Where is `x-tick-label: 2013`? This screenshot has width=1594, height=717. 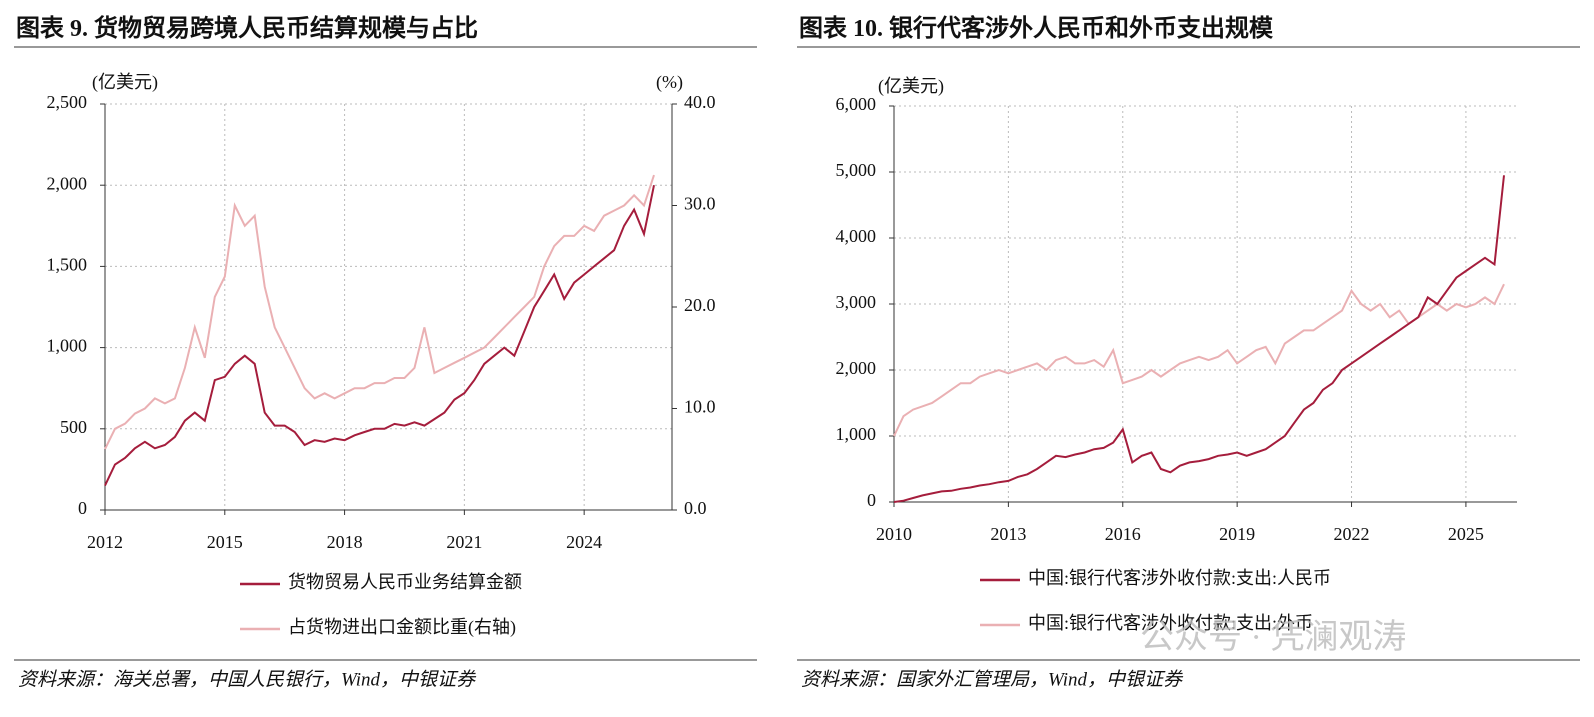
x-tick-label: 2013 is located at coordinates (1008, 534).